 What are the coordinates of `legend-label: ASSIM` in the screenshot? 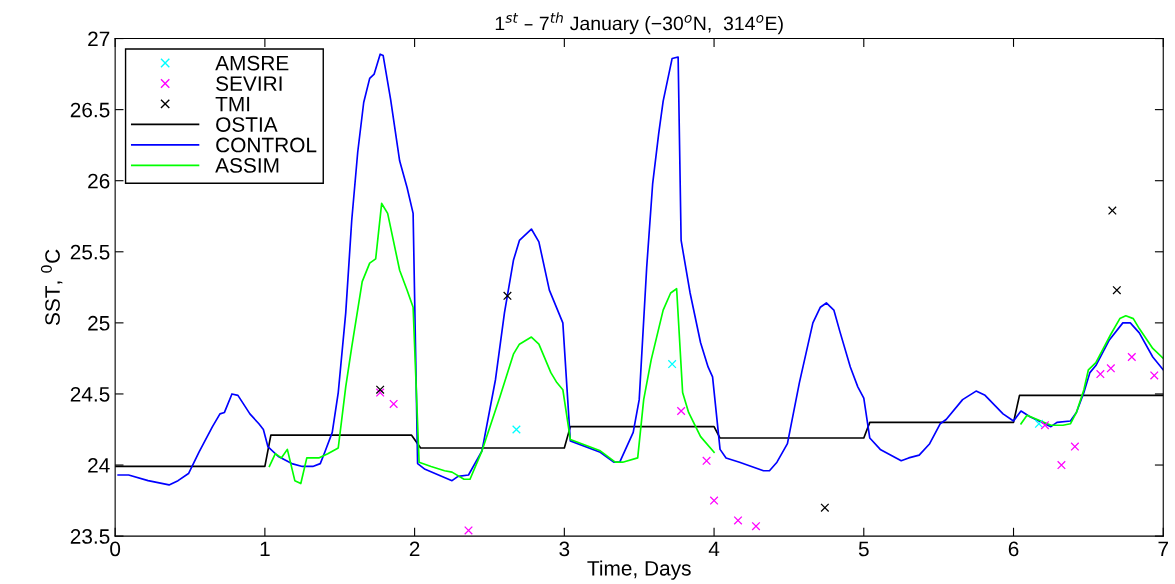 It's located at (247, 165).